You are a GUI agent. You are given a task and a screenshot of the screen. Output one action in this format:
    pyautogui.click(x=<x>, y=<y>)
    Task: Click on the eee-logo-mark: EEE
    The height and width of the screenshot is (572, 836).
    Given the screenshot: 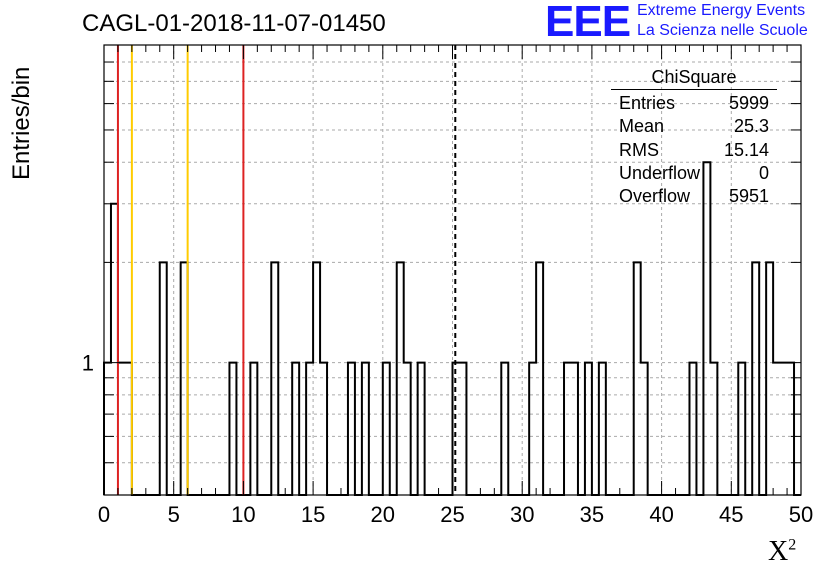 What is the action you would take?
    pyautogui.click(x=588, y=23)
    